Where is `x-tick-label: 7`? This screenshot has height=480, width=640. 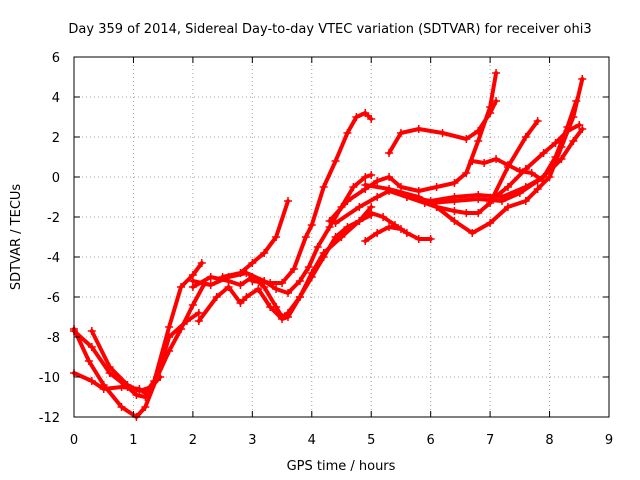
x-tick-label: 7 is located at coordinates (490, 440).